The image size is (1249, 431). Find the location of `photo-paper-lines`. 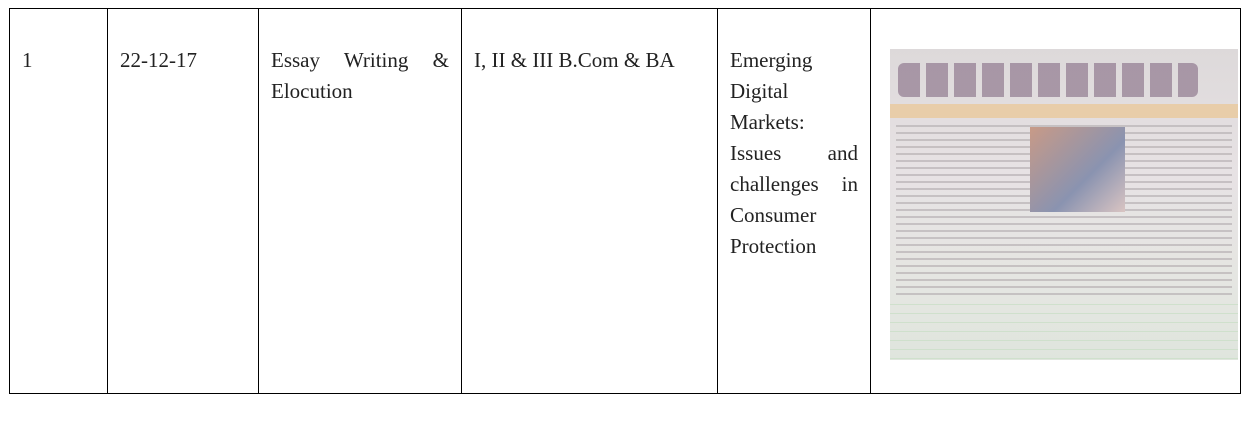

photo-paper-lines is located at coordinates (1064, 331).